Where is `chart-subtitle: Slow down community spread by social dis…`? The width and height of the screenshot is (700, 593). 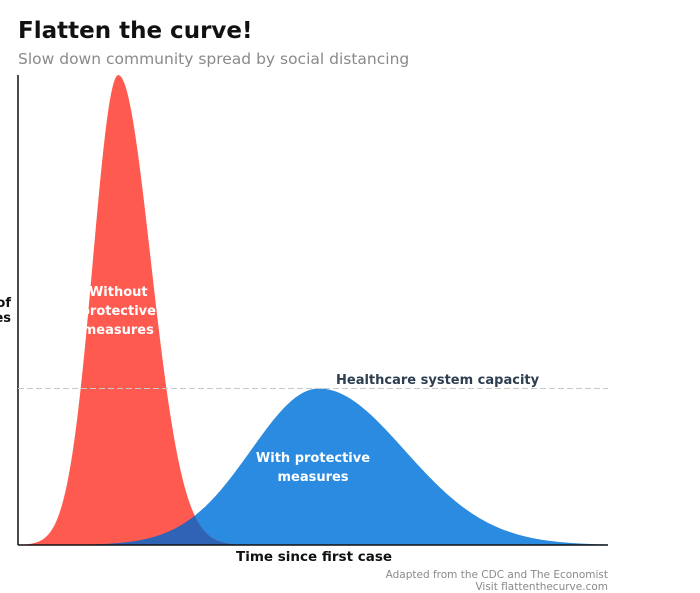 chart-subtitle: Slow down community spread by social dis… is located at coordinates (214, 59).